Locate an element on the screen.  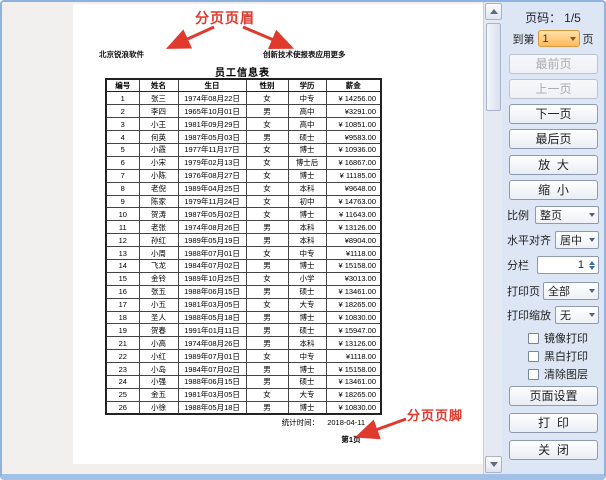
table-cell: 1974年08月22日 is located at coordinates (212, 98).